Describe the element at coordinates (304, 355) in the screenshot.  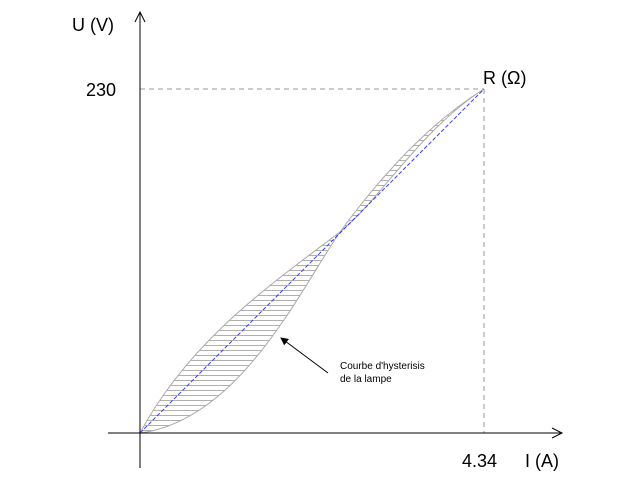
I see `annotation-arrow` at that location.